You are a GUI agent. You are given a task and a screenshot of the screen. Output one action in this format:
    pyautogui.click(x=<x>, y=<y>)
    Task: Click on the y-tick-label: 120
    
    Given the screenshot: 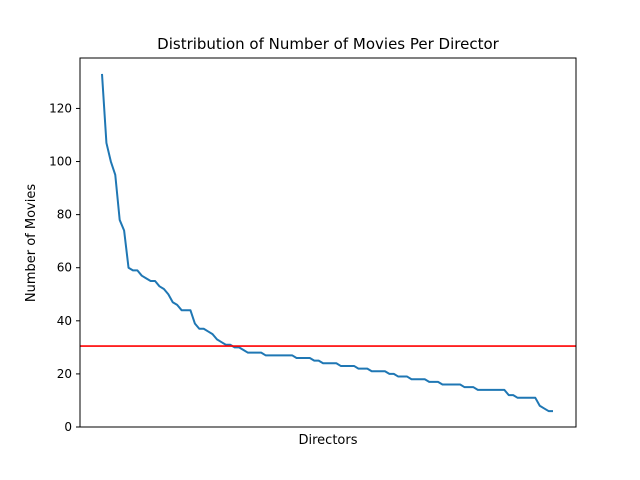 What is the action you would take?
    pyautogui.click(x=60, y=108)
    